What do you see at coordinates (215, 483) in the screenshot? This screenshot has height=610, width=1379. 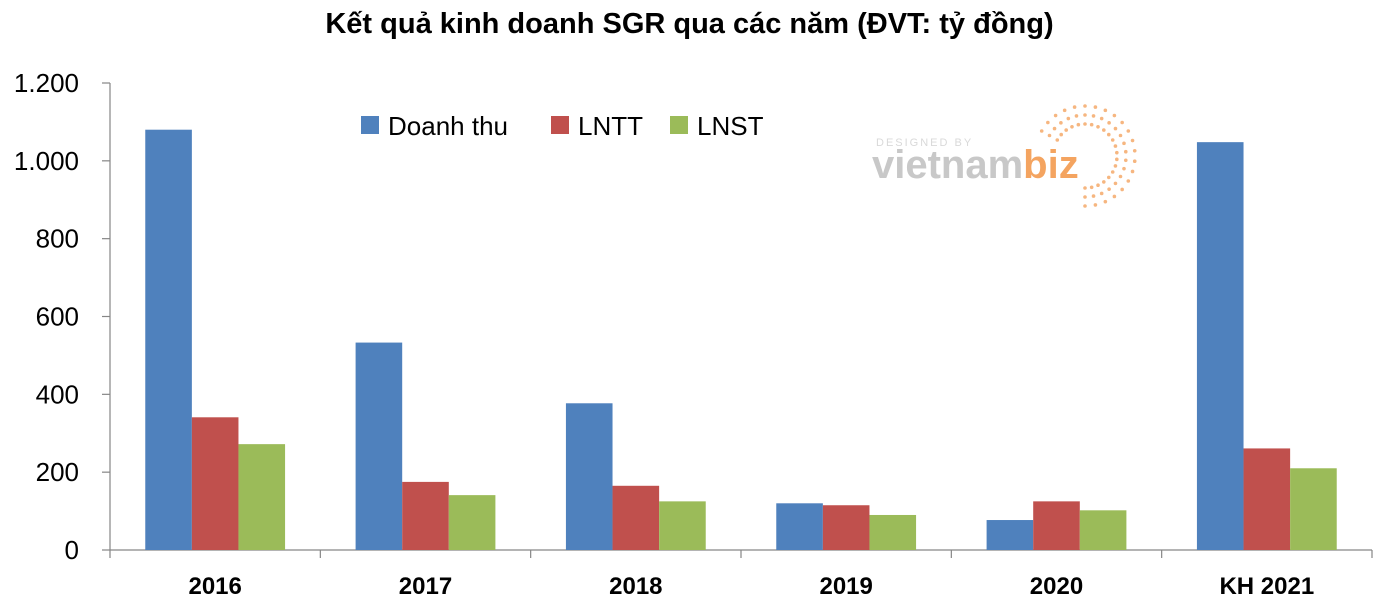 I see `bar-lntt-2016` at bounding box center [215, 483].